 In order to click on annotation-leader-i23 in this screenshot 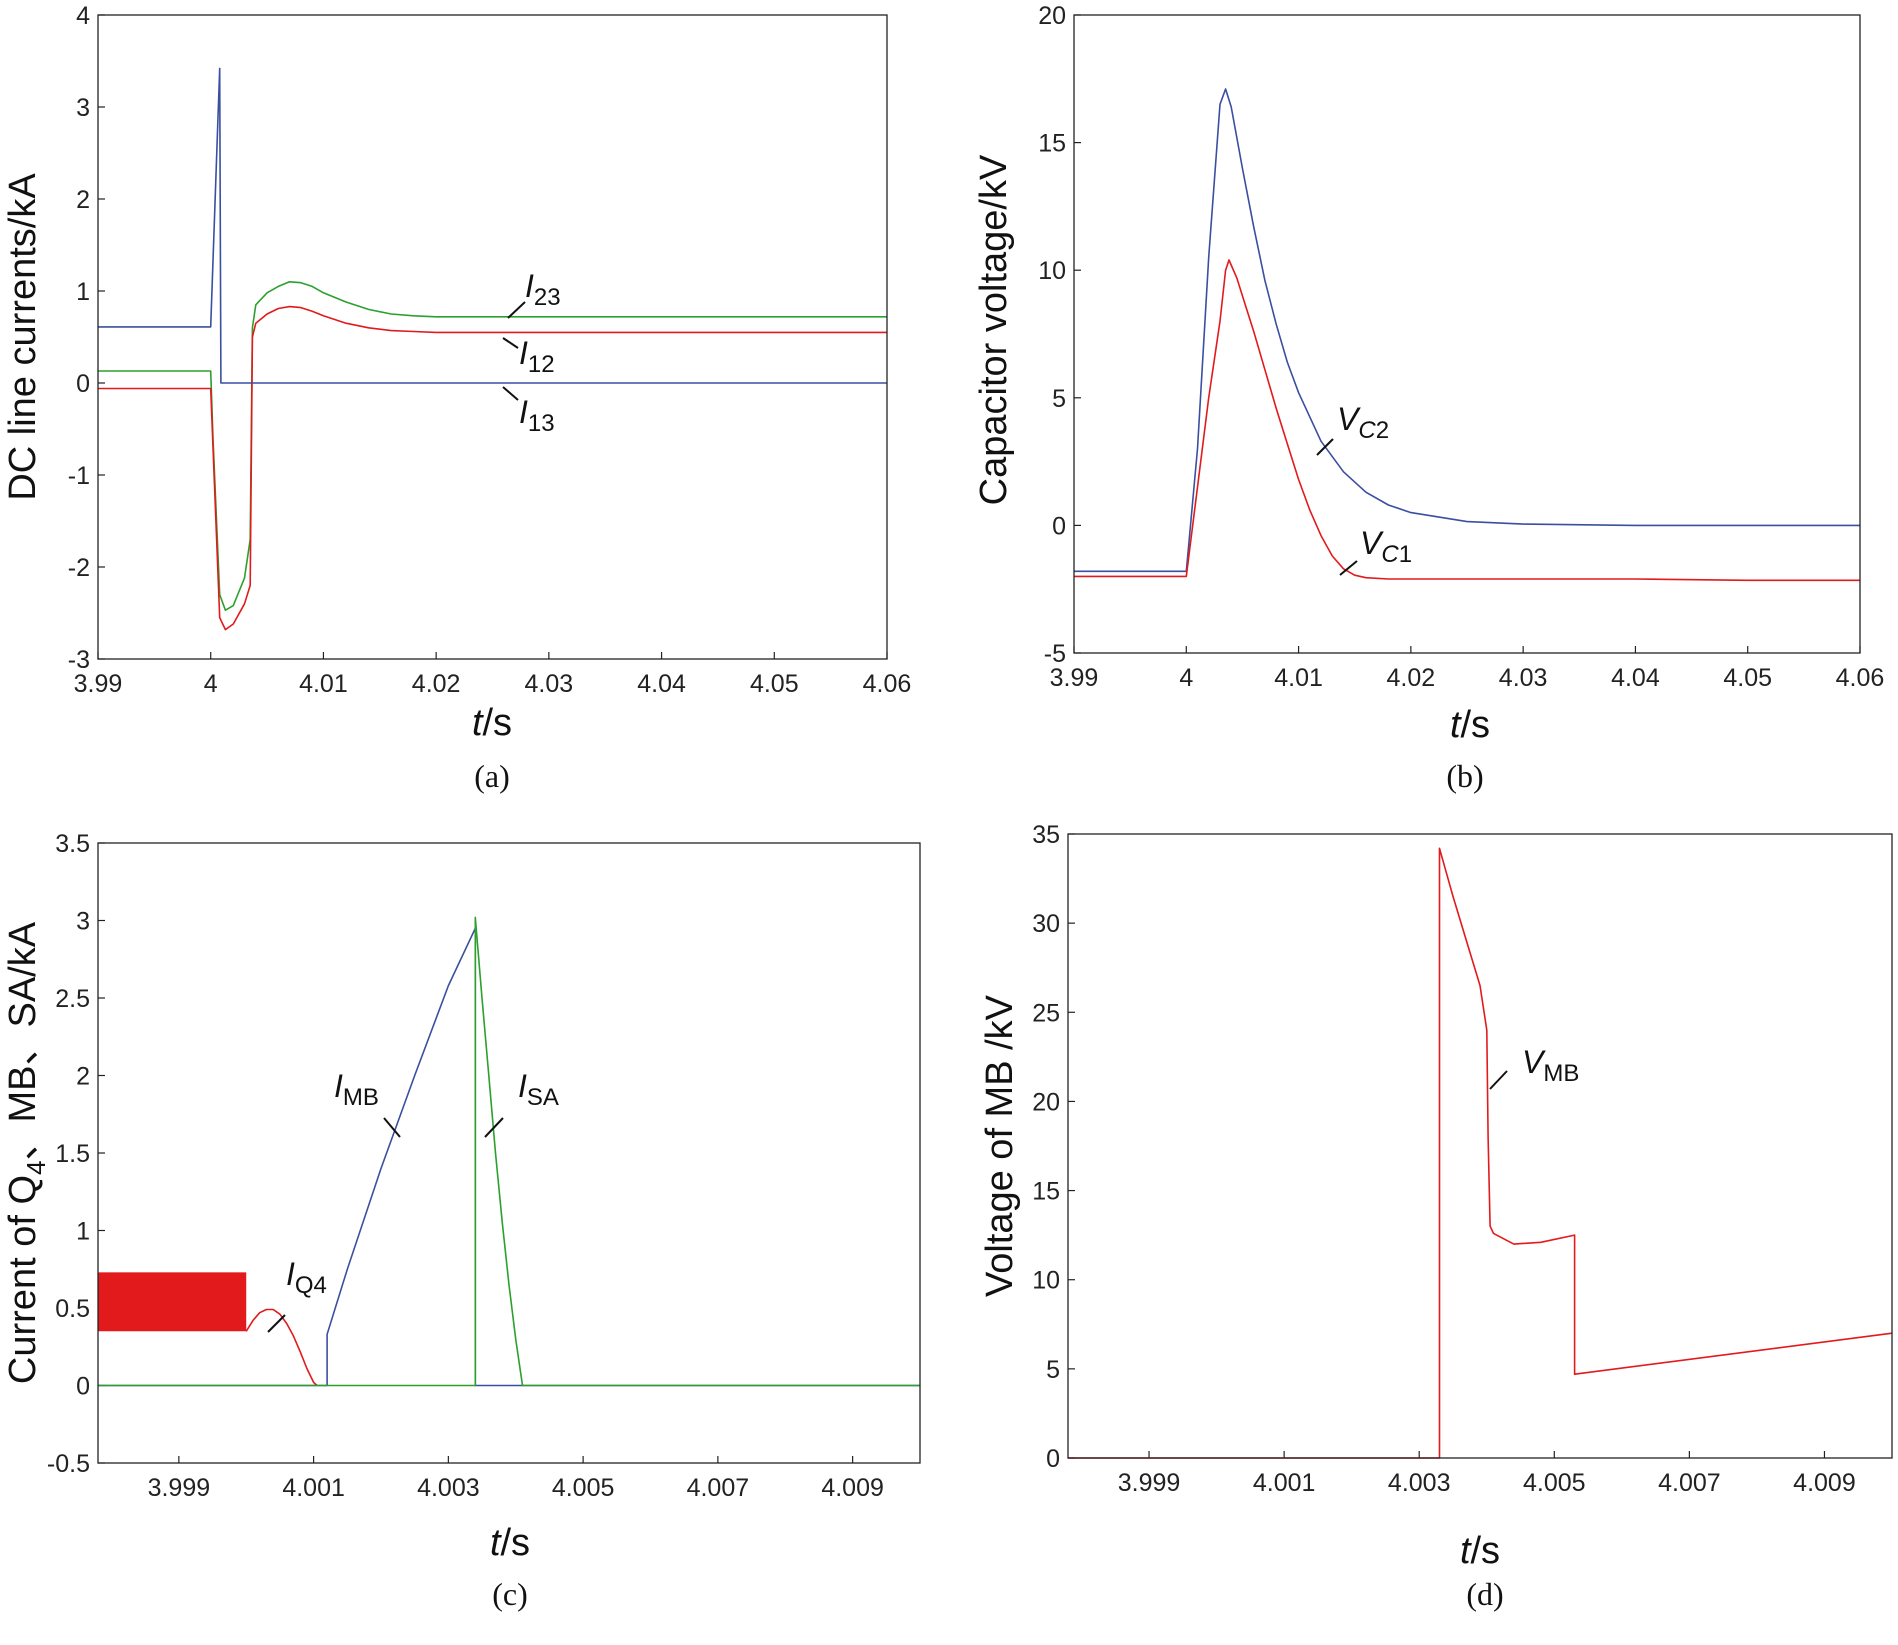, I will do `click(516, 310)`.